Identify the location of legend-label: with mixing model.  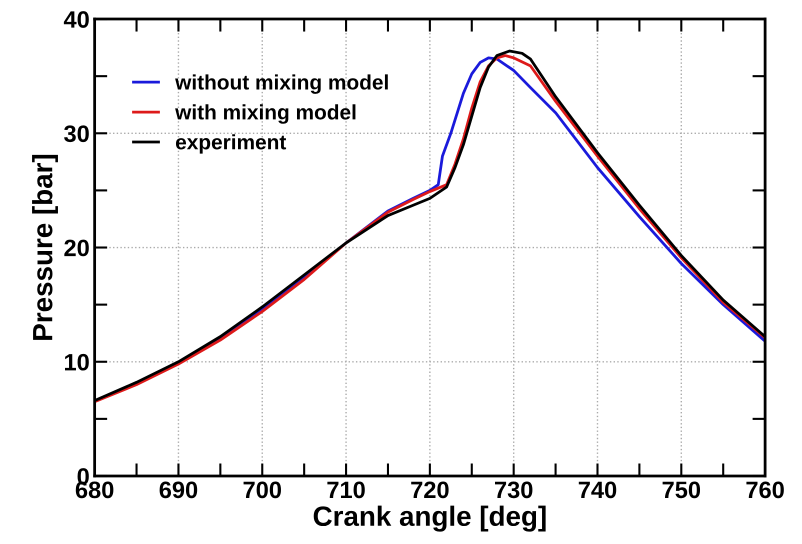
(265, 114).